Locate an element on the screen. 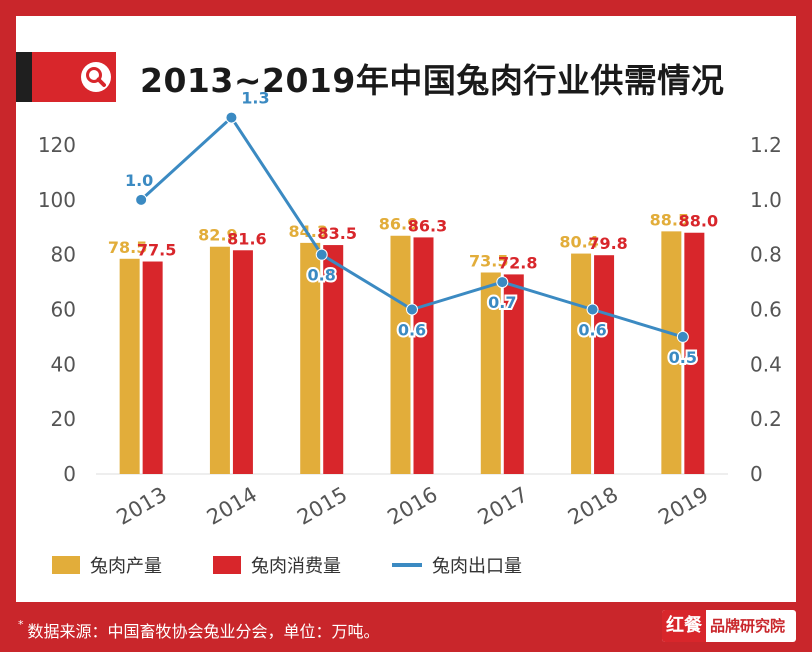 The image size is (812, 652). export-data-label-halo: 0.8 is located at coordinates (322, 275).